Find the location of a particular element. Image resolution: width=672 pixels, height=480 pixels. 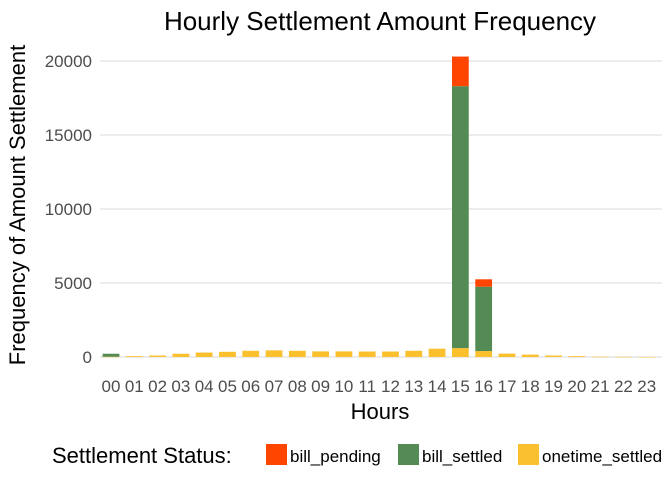

chart-title: Hourly Settlement Amount Frequency is located at coordinates (380, 21).